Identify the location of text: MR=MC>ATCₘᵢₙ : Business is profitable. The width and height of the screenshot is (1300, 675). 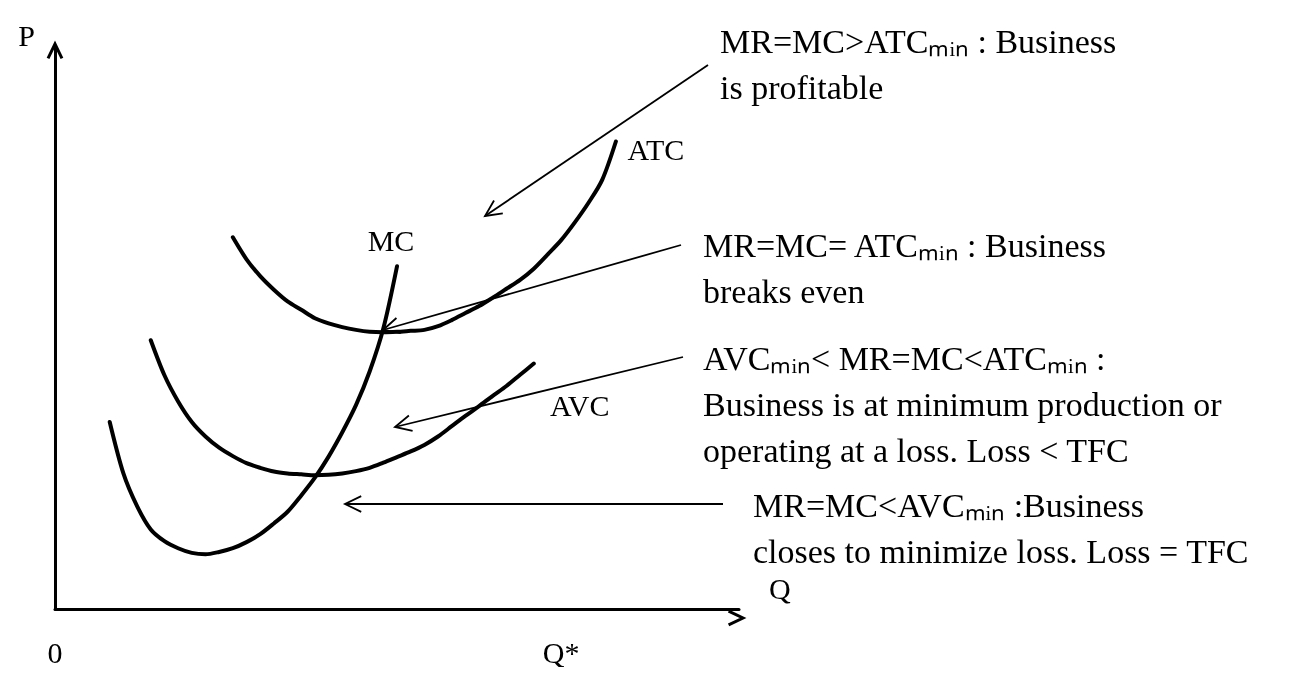
(922, 64).